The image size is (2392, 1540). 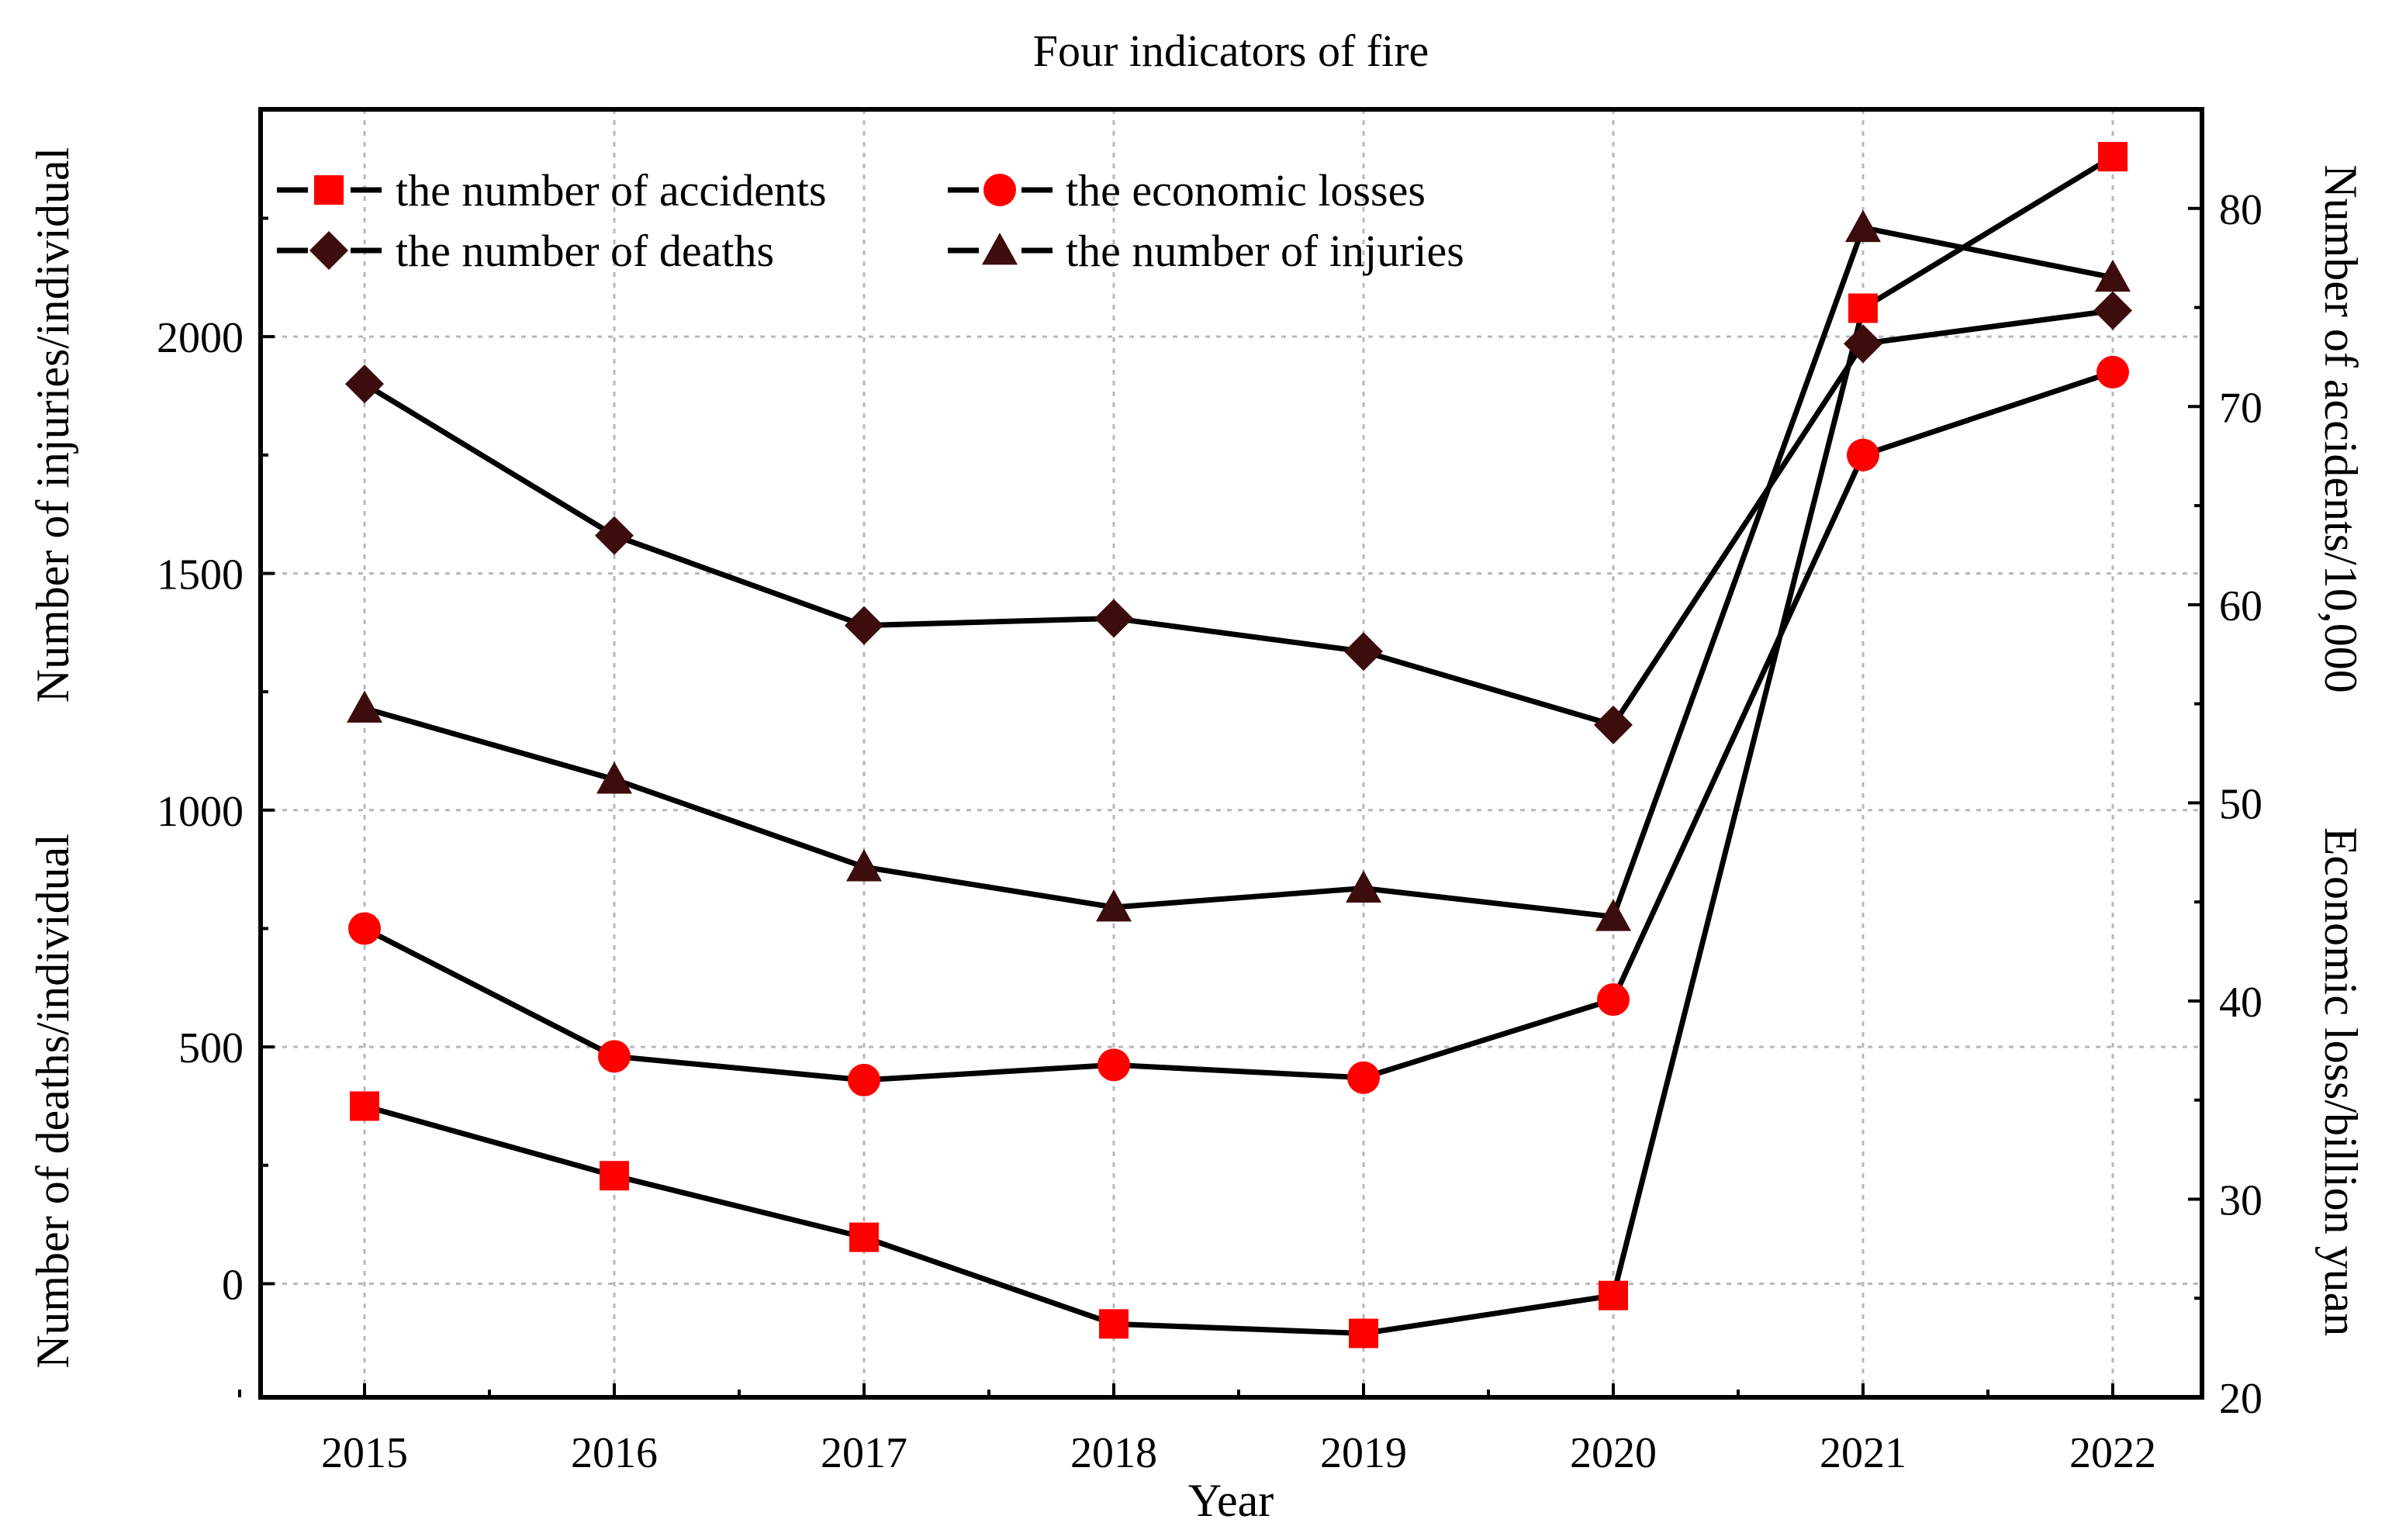 What do you see at coordinates (1265, 251) in the screenshot?
I see `legend-label-injuries: the number of injuries` at bounding box center [1265, 251].